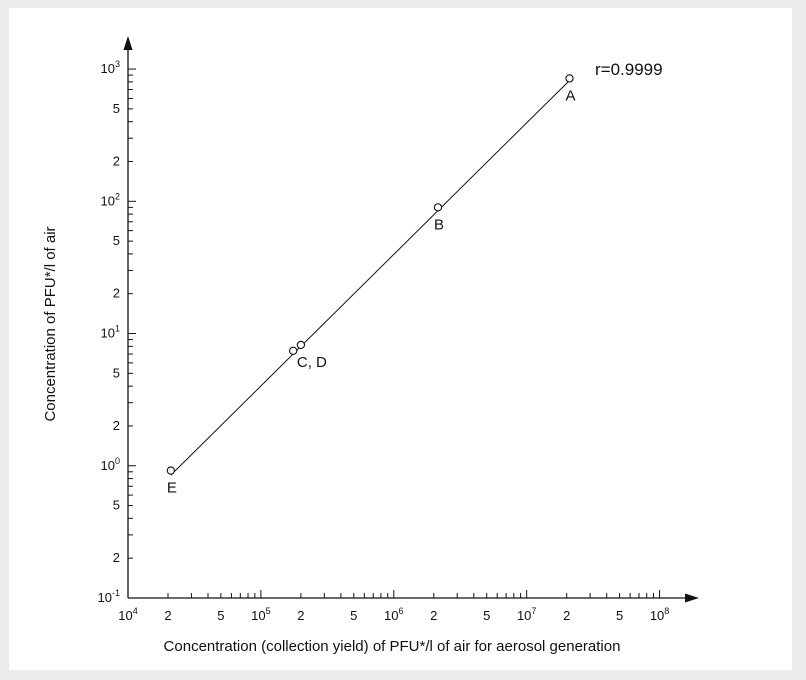 The height and width of the screenshot is (680, 806). Describe the element at coordinates (401, 611) in the screenshot. I see `x-tick-exponent: 6` at that location.